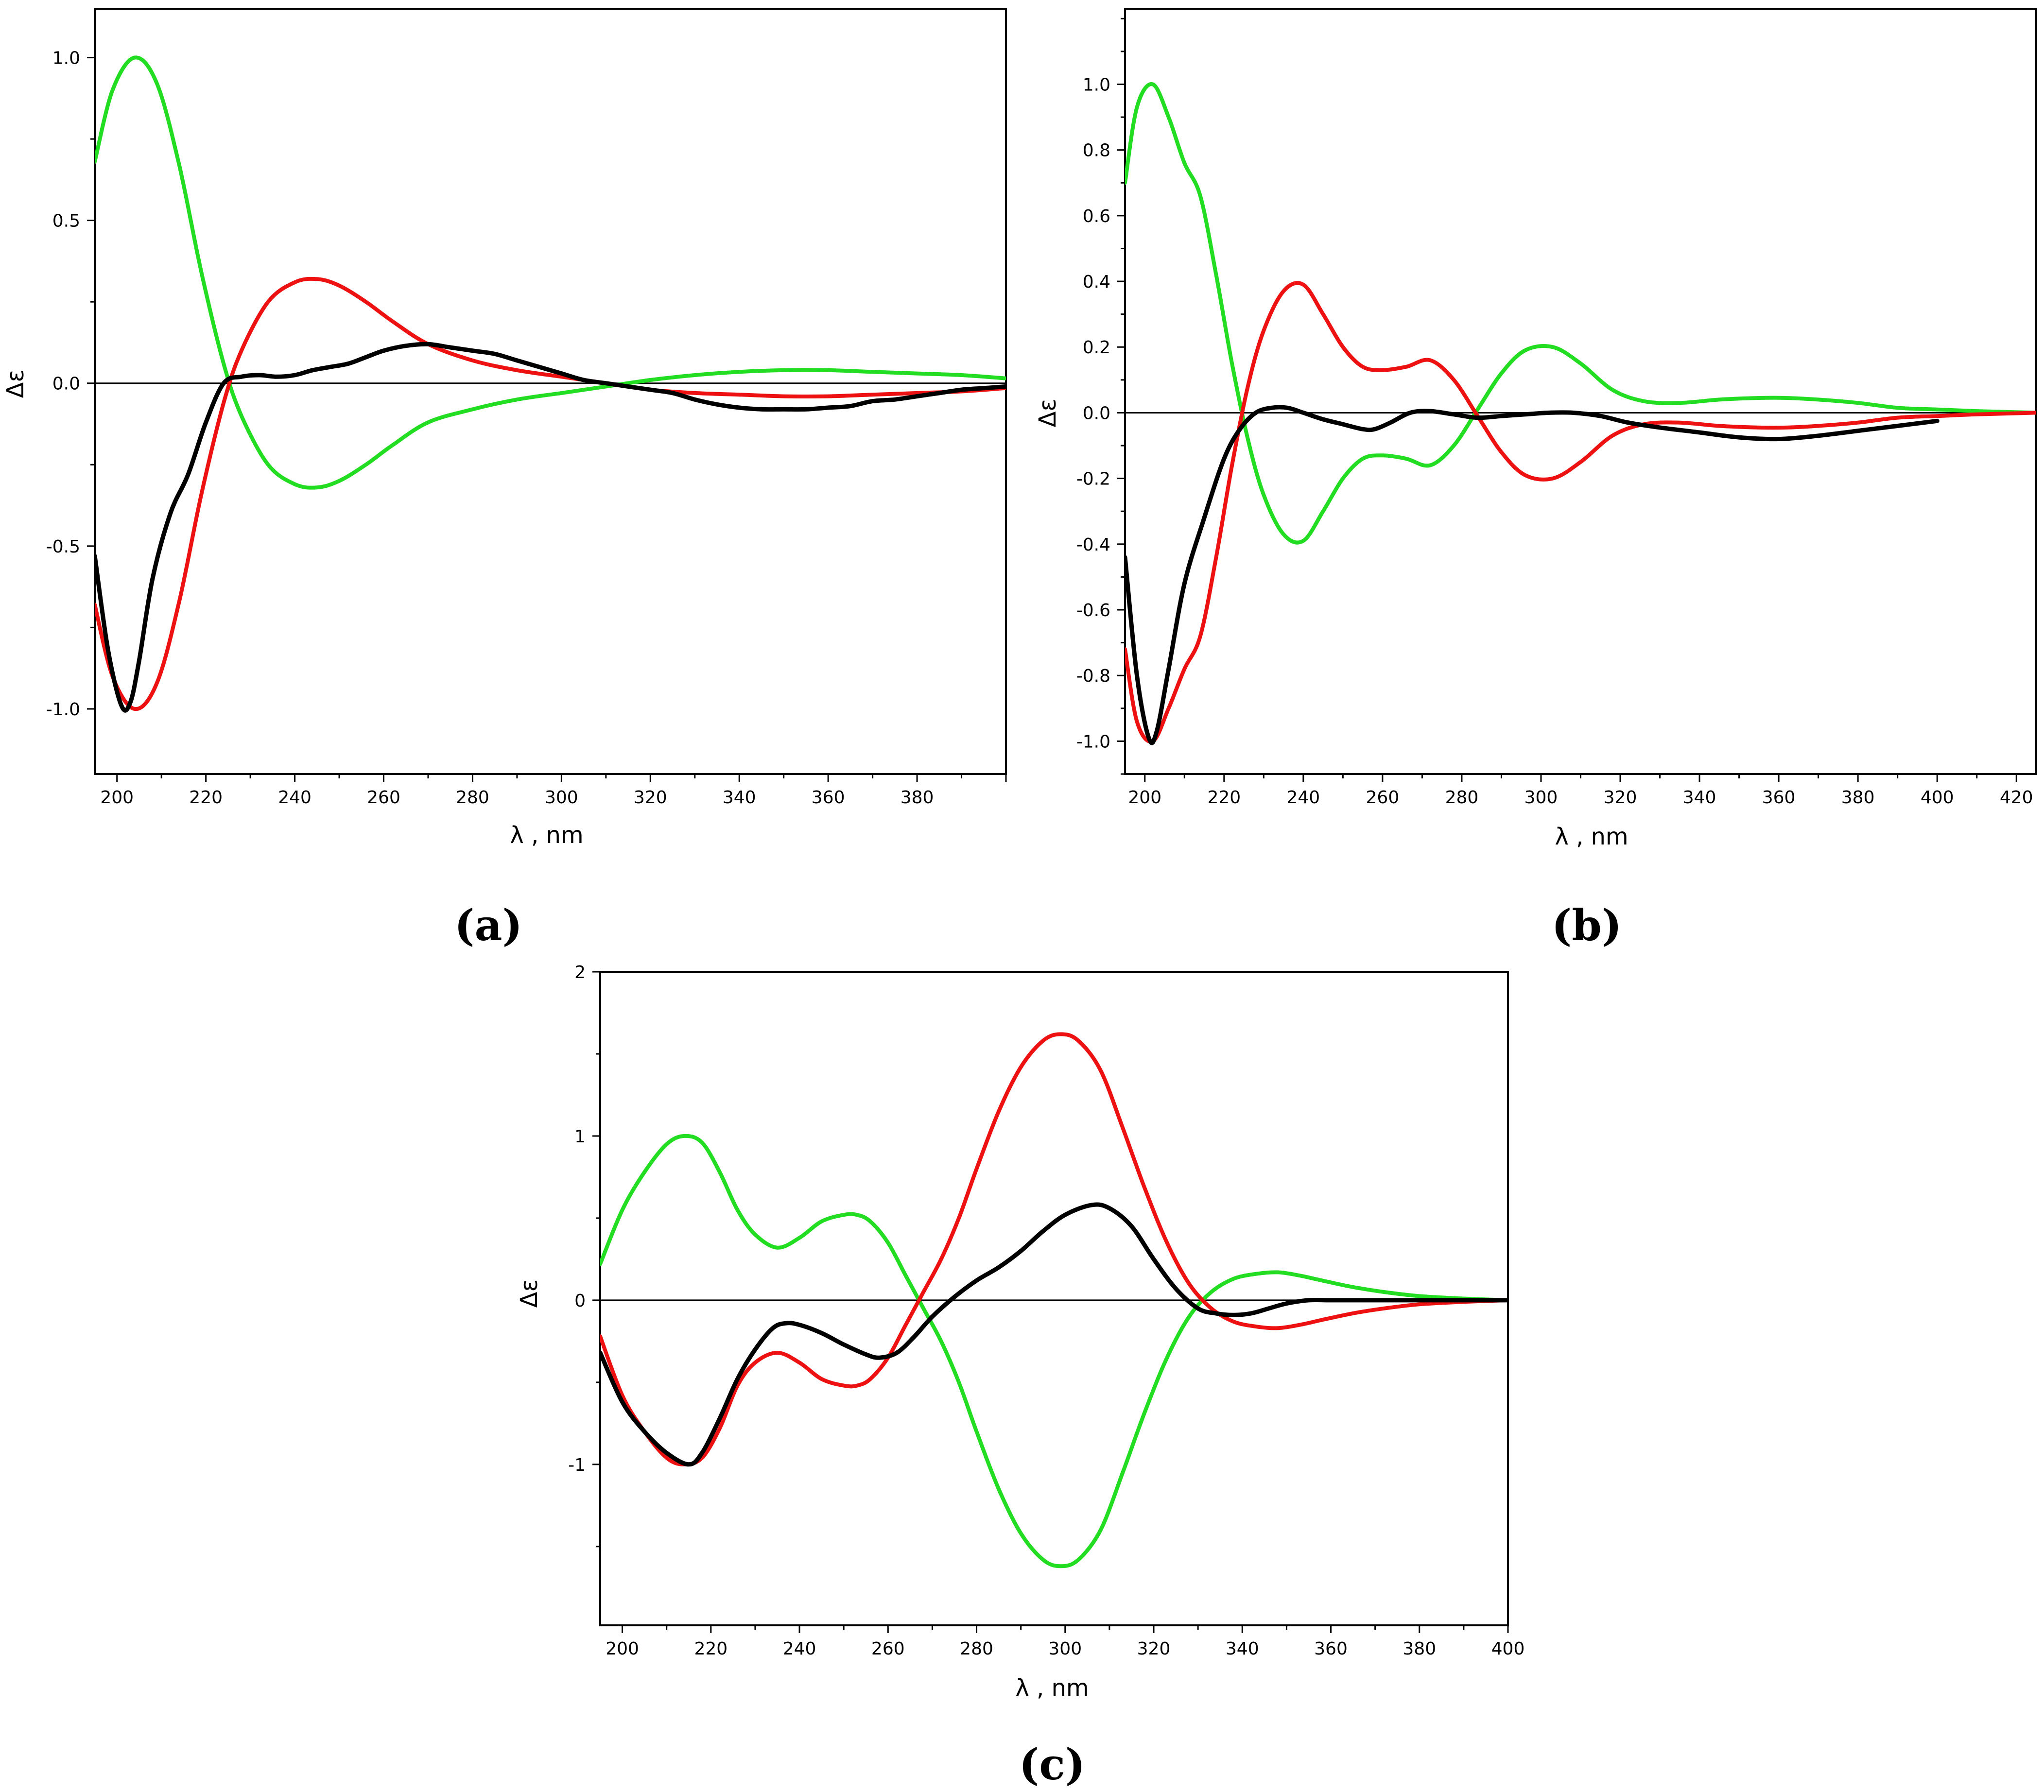  I want to click on panel-b-x-tick-label: 200, so click(1145, 798).